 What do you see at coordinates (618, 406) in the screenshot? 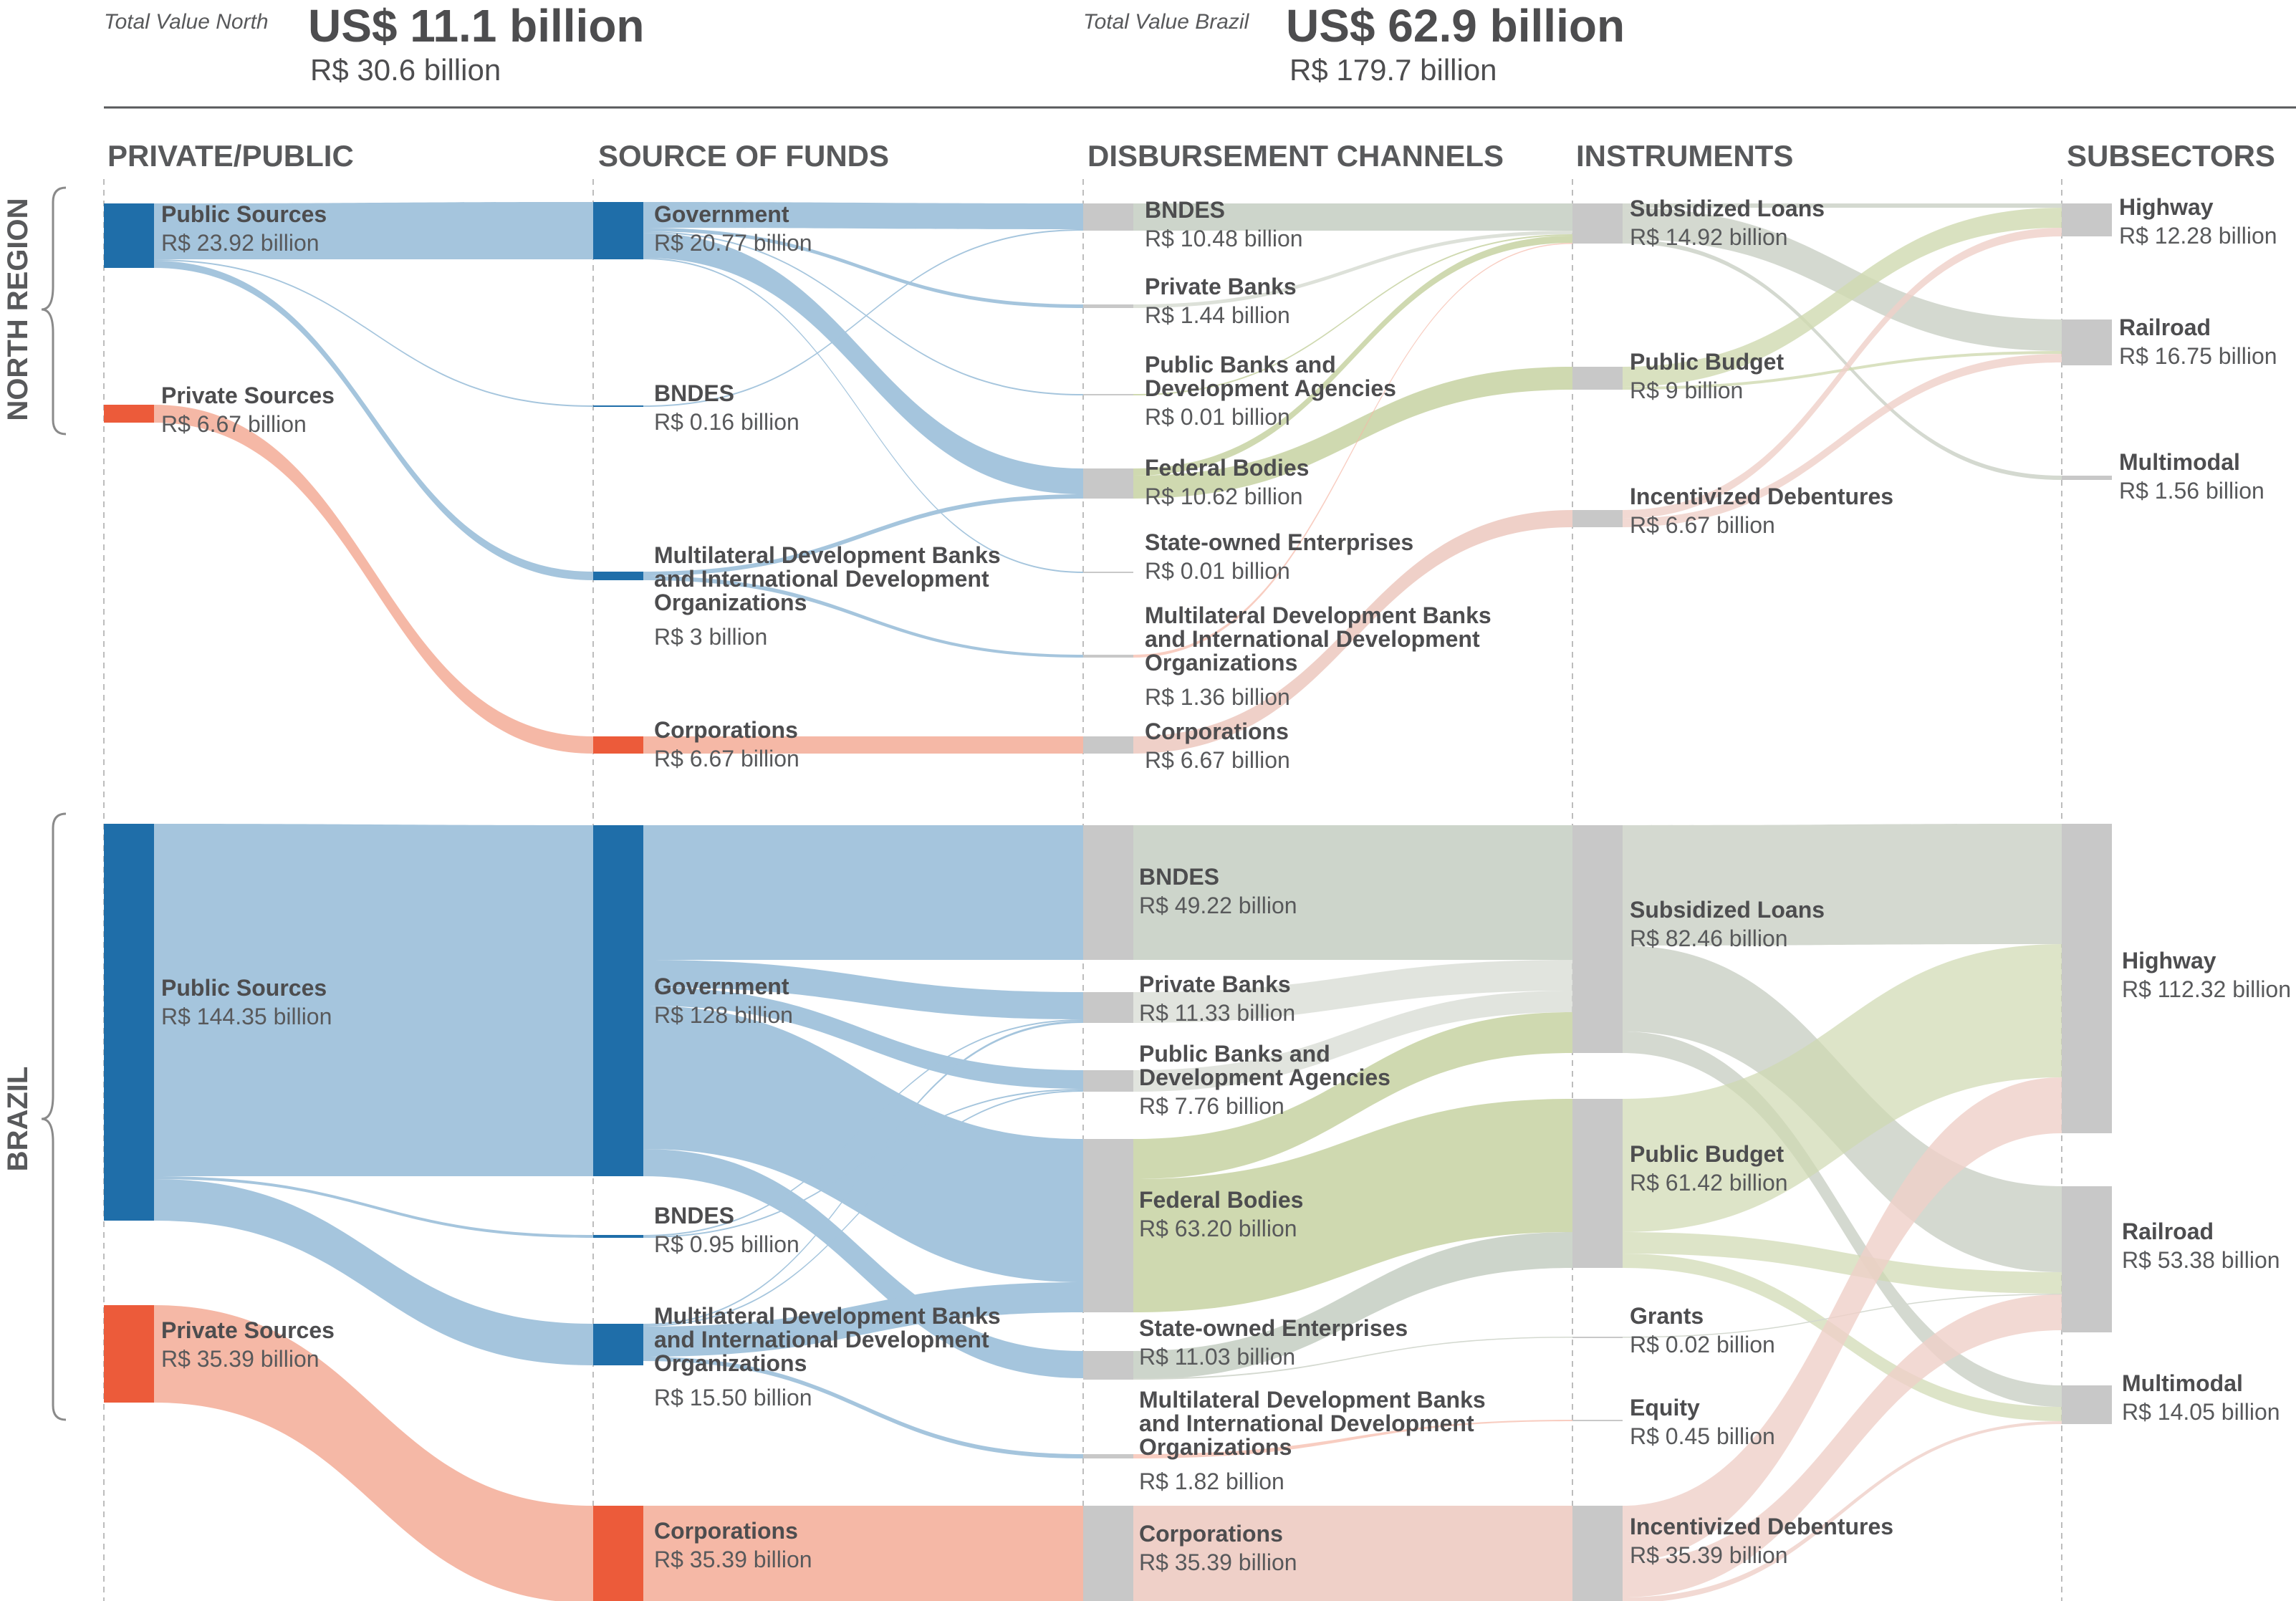
I see `north-node-bndesS` at bounding box center [618, 406].